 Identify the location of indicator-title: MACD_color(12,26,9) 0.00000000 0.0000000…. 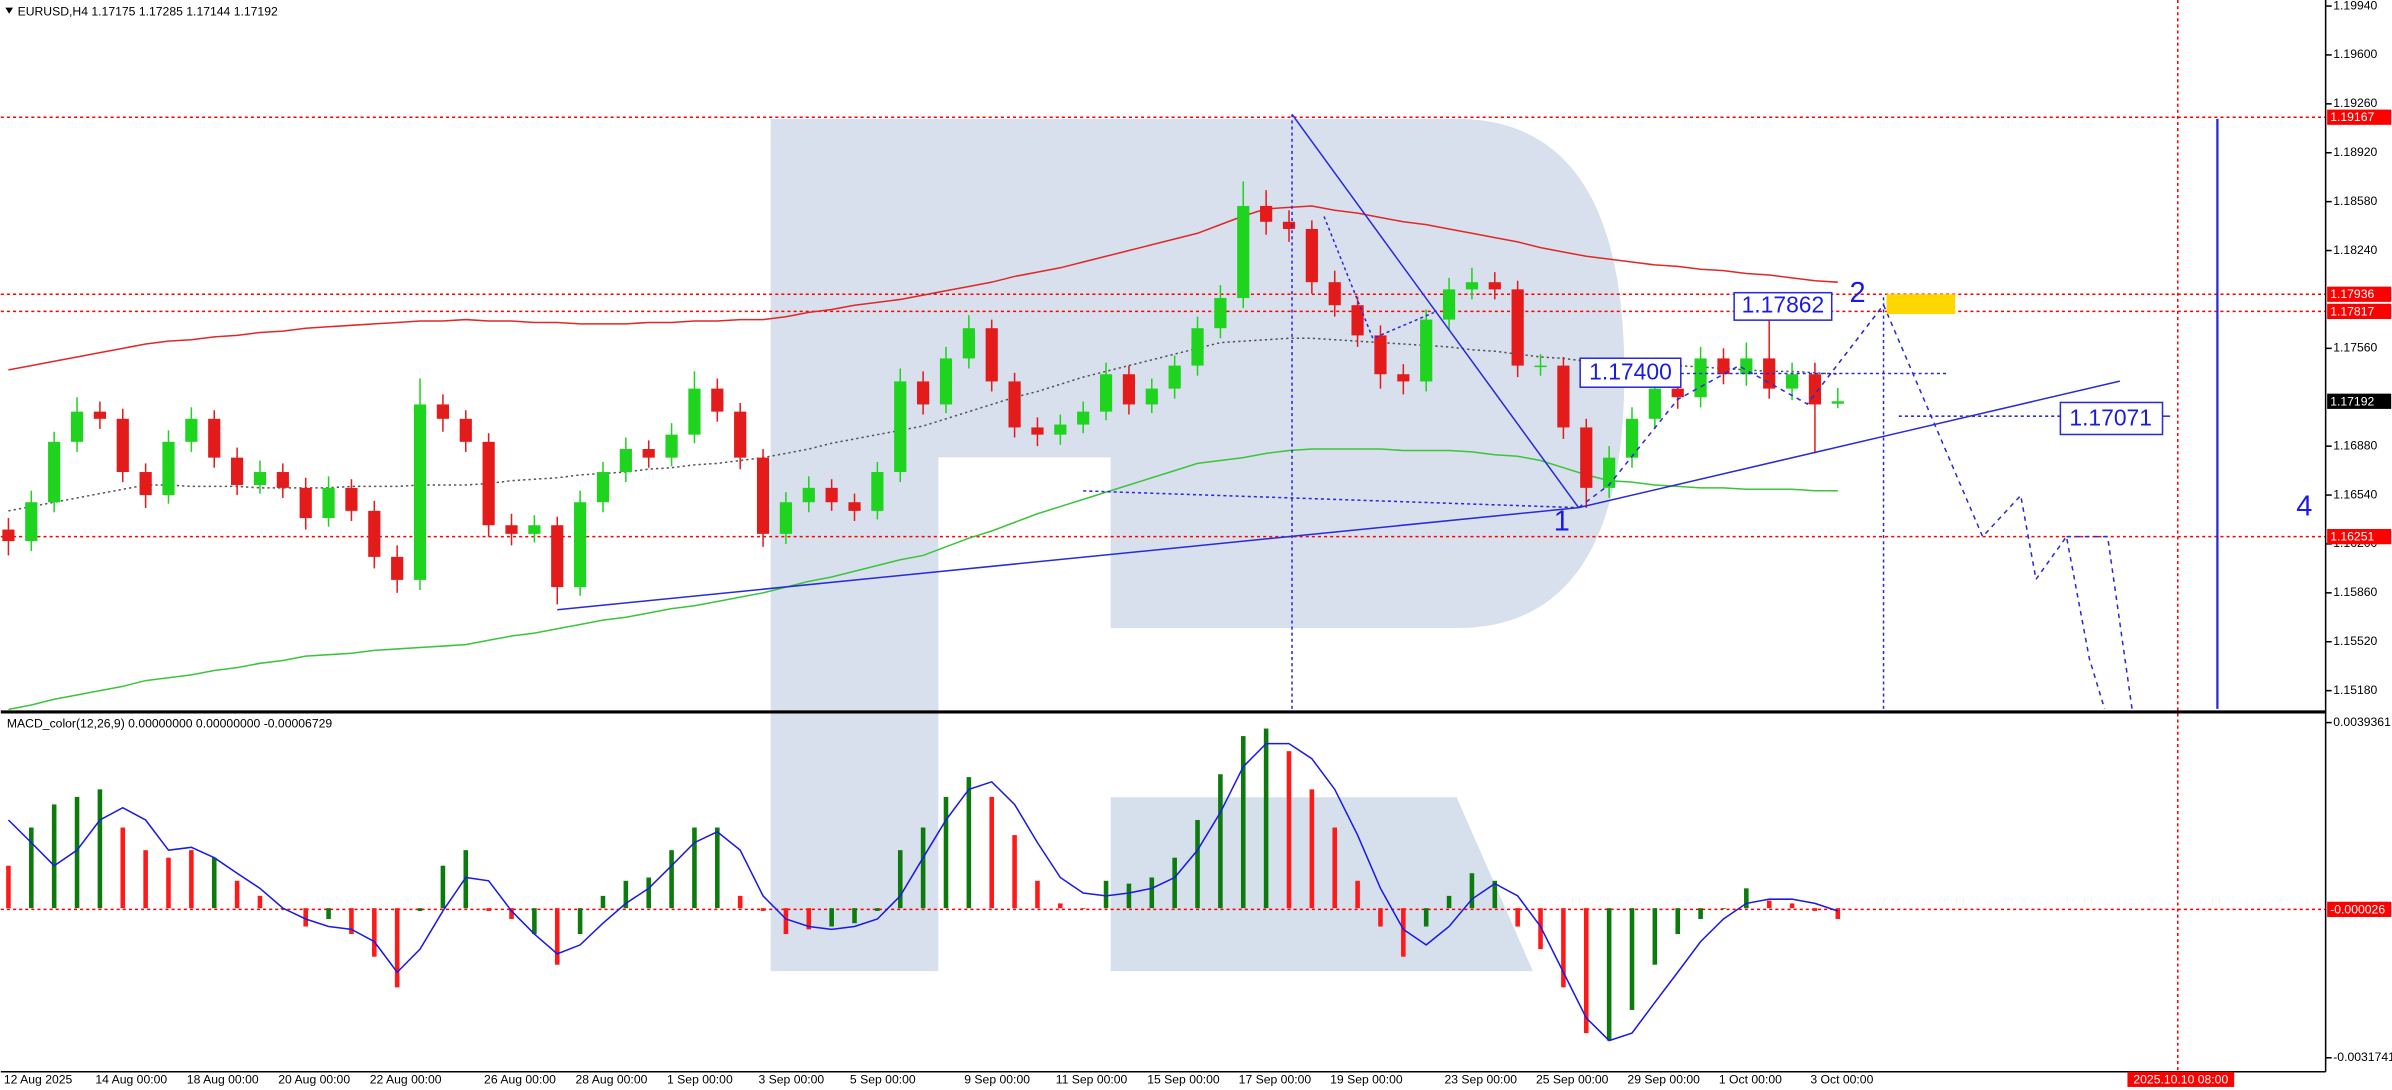
(169, 723).